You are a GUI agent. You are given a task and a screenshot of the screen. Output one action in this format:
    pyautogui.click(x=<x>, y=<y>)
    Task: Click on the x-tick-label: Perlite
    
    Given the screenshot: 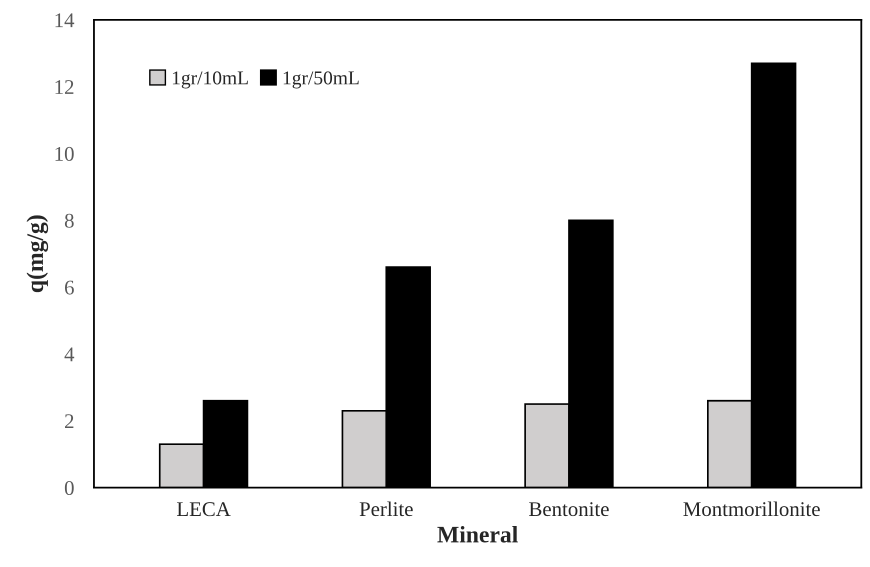 What is the action you would take?
    pyautogui.click(x=386, y=509)
    